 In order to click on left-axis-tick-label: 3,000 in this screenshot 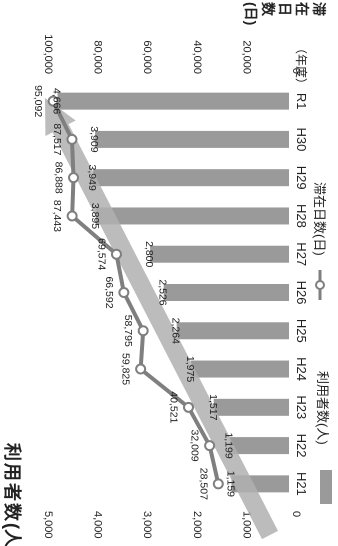, I will do `click(147, 525)`.